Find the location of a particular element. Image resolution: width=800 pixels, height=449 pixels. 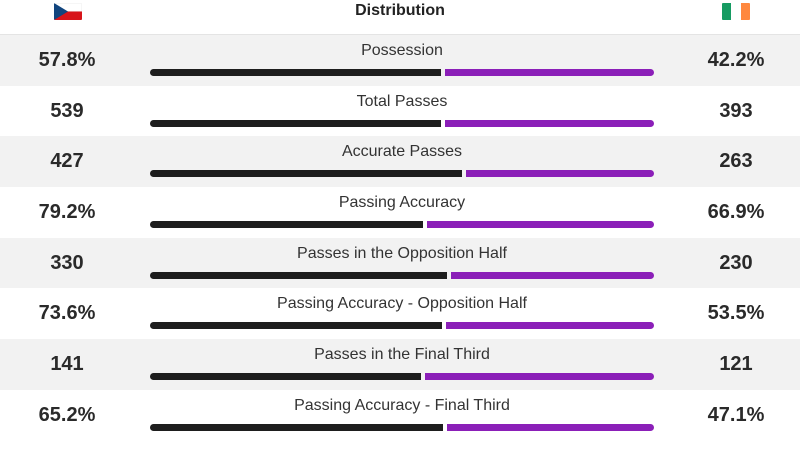

stat-label: Accurate Passes is located at coordinates (402, 152).